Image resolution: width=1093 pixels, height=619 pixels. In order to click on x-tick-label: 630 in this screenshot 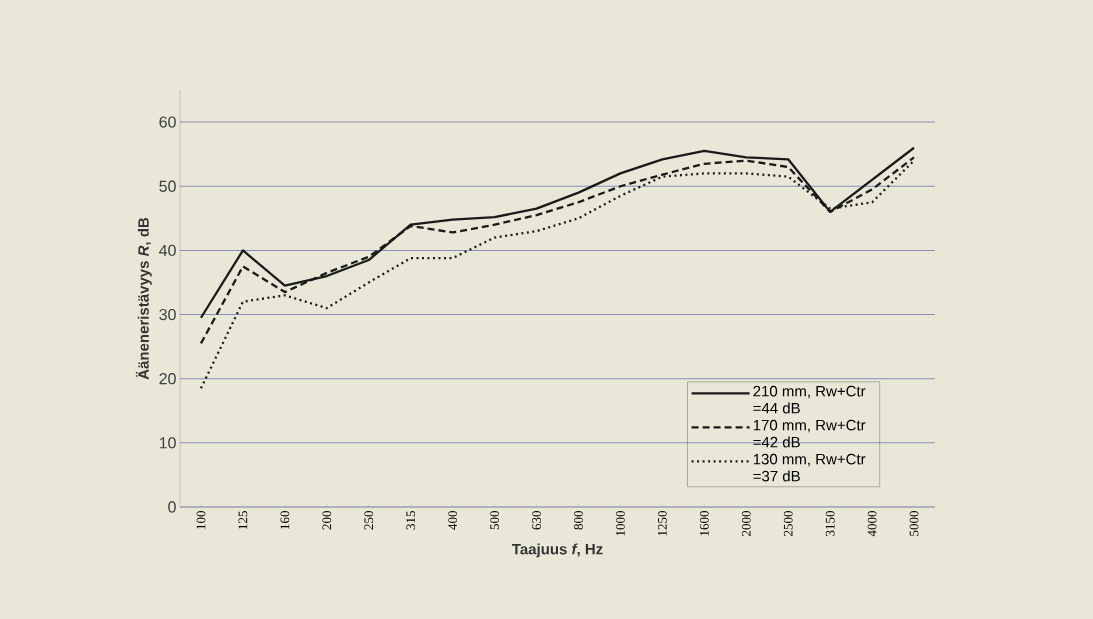, I will do `click(536, 520)`.